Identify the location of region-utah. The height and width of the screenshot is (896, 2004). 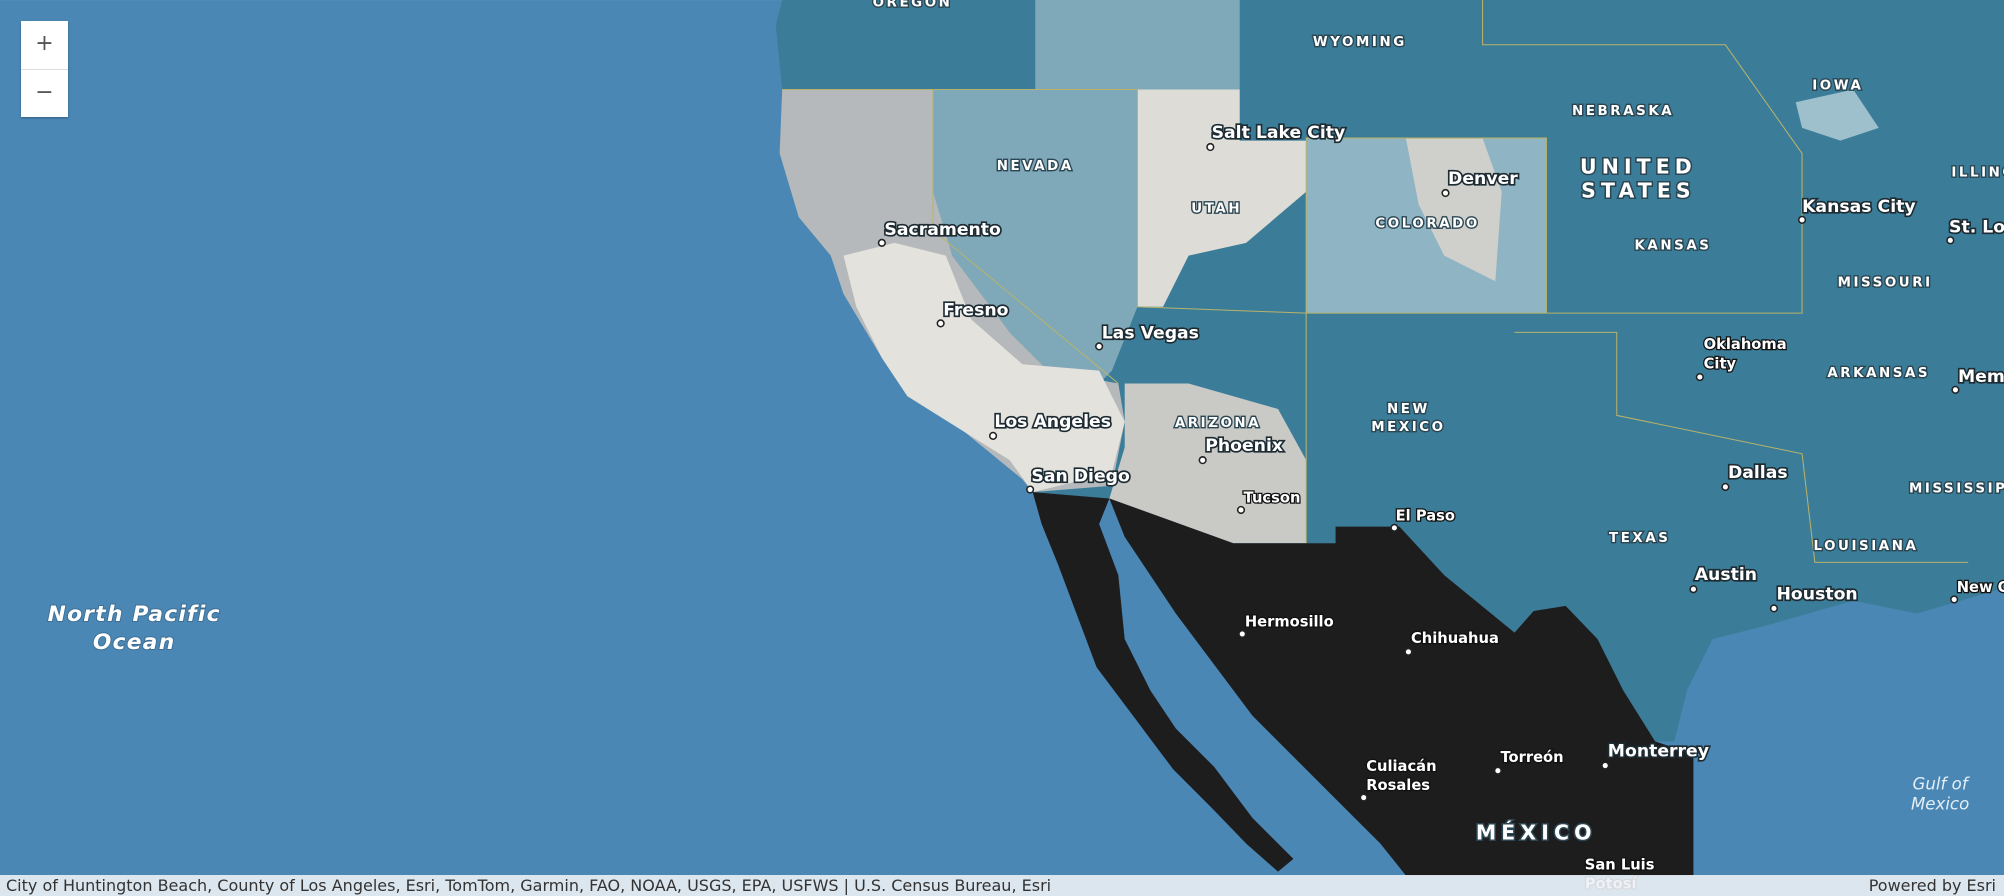
(1222, 198).